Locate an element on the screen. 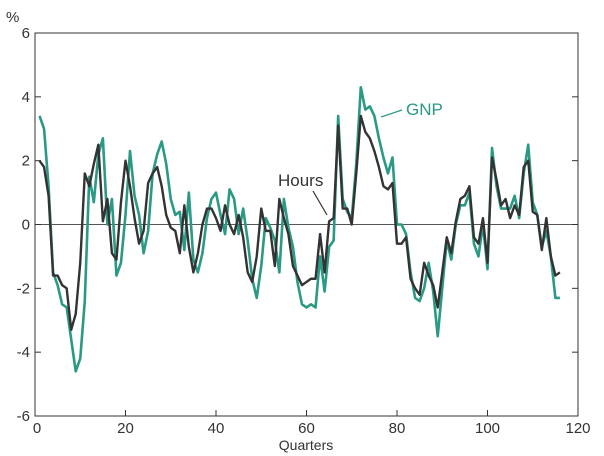 The width and height of the screenshot is (604, 456). x-tick-label: 100 is located at coordinates (487, 428).